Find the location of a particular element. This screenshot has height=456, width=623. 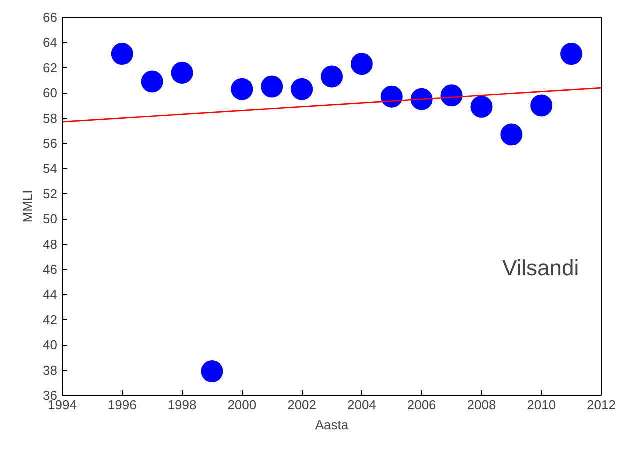

x-axis-title: Aasta is located at coordinates (332, 425).